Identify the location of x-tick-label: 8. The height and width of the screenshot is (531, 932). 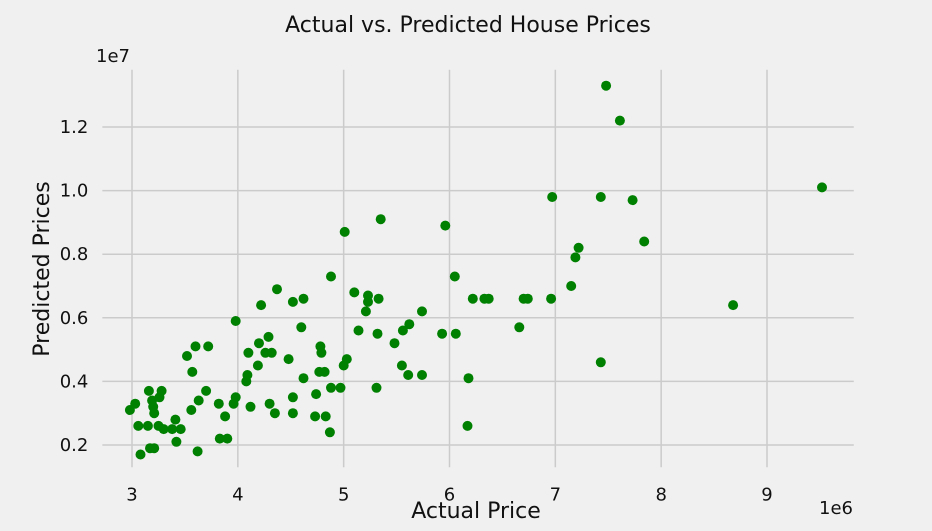
(660, 494).